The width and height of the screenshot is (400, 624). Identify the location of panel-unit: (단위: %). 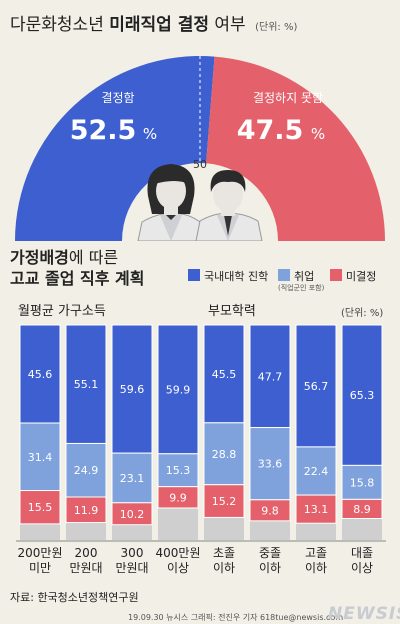
(362, 313).